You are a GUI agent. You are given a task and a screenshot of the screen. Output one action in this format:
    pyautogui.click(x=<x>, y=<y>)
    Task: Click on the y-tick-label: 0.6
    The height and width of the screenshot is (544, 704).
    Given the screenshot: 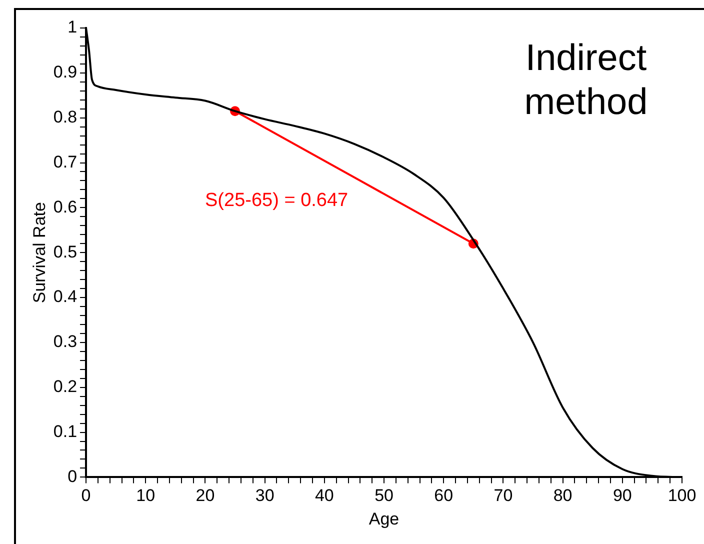 What is the action you would take?
    pyautogui.click(x=65, y=206)
    